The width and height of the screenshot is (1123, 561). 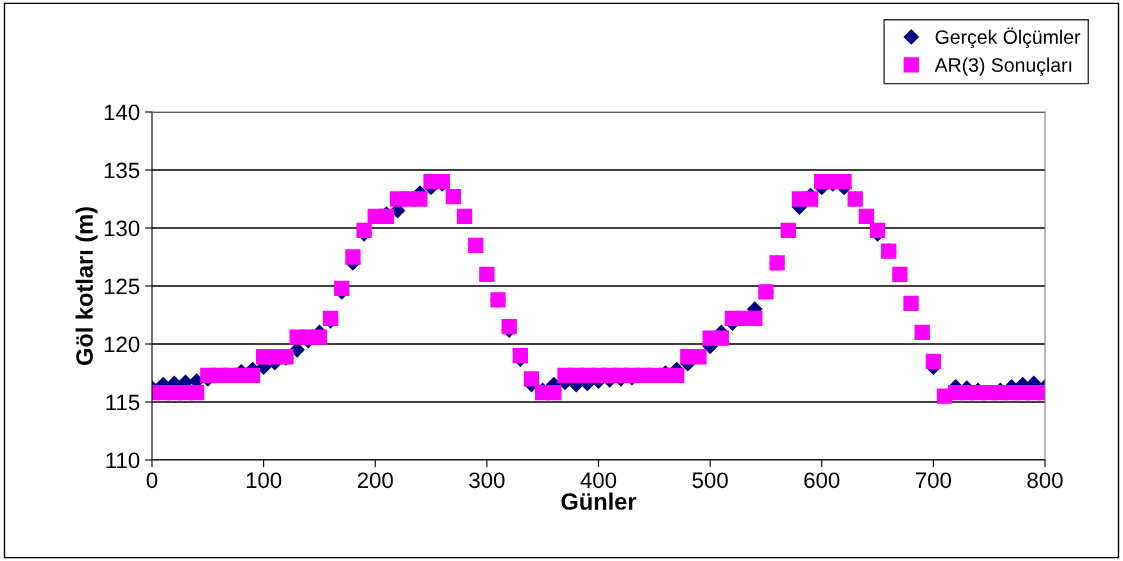 What do you see at coordinates (933, 480) in the screenshot?
I see `x-tick-label: 700` at bounding box center [933, 480].